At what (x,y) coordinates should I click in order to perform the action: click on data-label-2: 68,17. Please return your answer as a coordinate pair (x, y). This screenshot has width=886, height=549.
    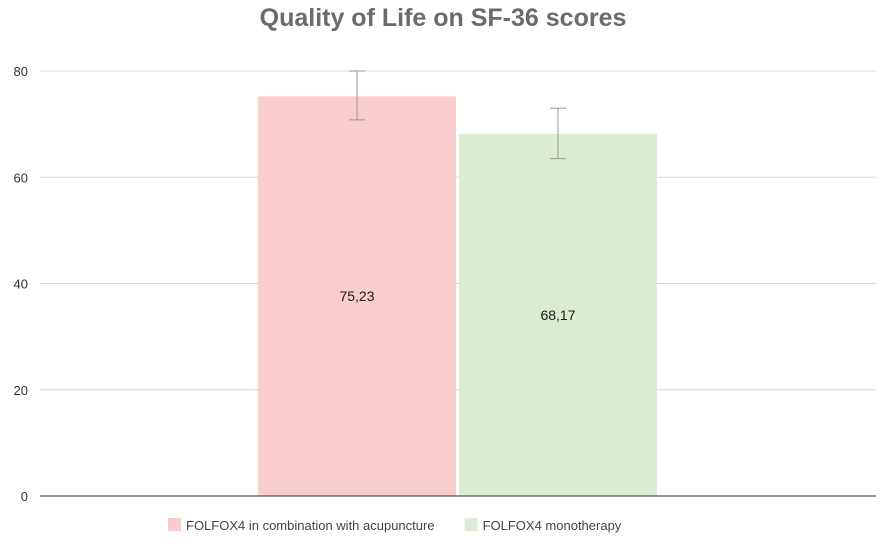
    Looking at the image, I should click on (557, 315).